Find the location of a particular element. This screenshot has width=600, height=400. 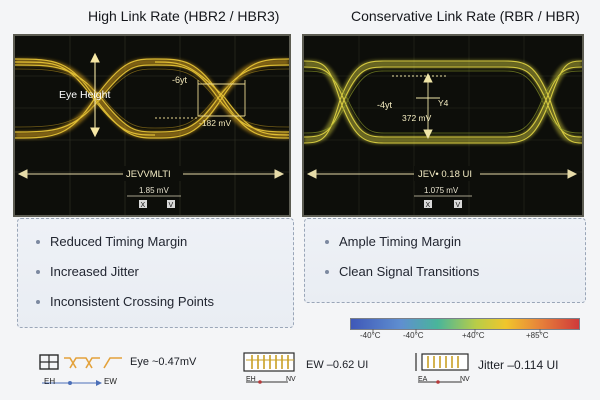

right-marker-b-label: V is located at coordinates (458, 205).